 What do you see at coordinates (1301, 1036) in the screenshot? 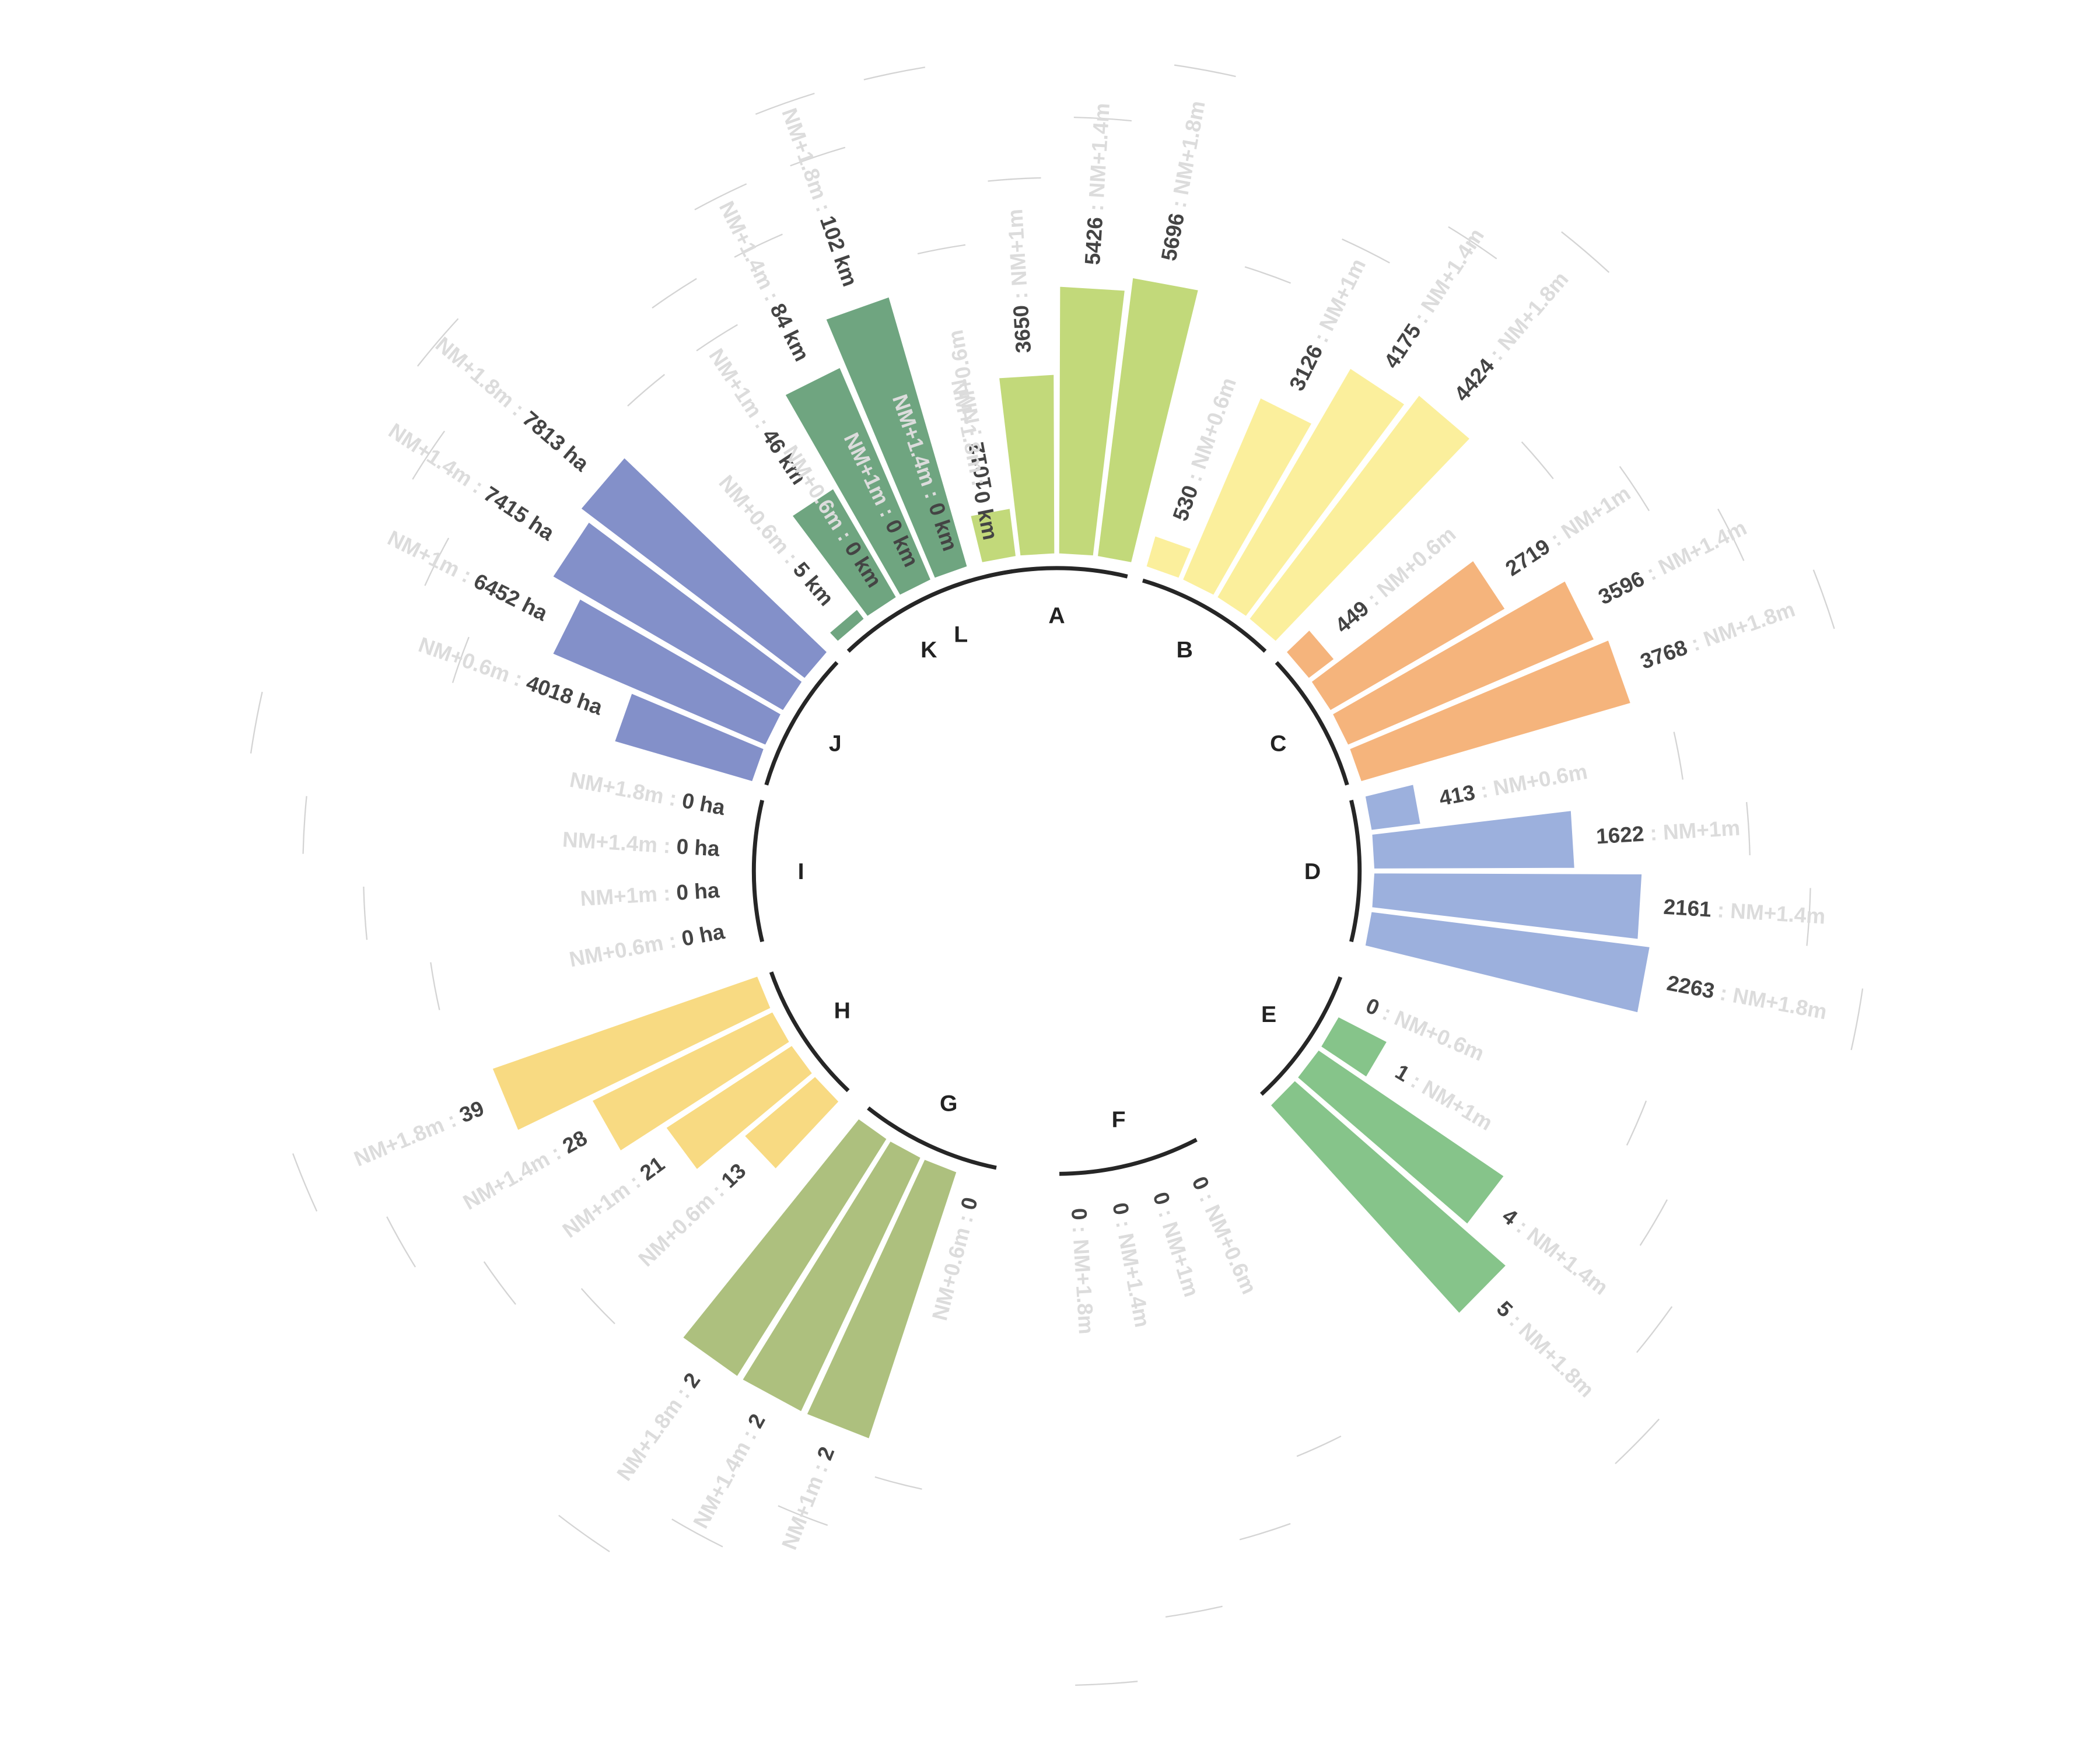
I see `ring-arc-e` at bounding box center [1301, 1036].